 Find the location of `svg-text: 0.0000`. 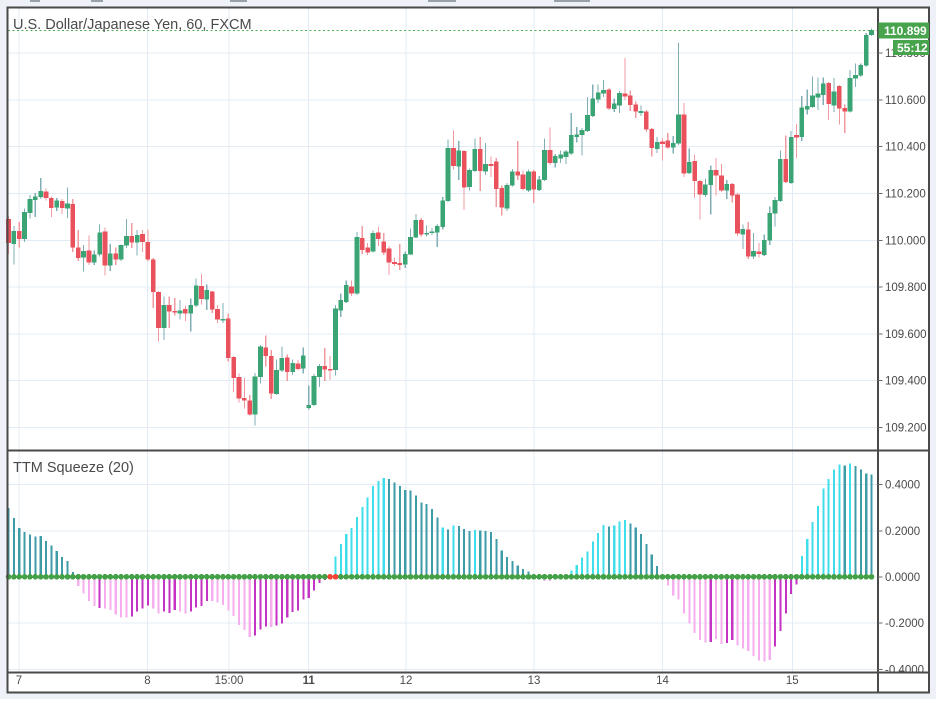

svg-text: 0.0000 is located at coordinates (902, 578).